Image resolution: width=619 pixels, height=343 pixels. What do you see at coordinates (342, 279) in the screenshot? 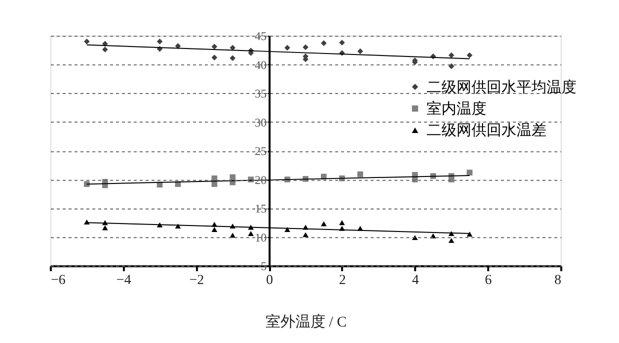
I see `x-tick-label: 2` at bounding box center [342, 279].